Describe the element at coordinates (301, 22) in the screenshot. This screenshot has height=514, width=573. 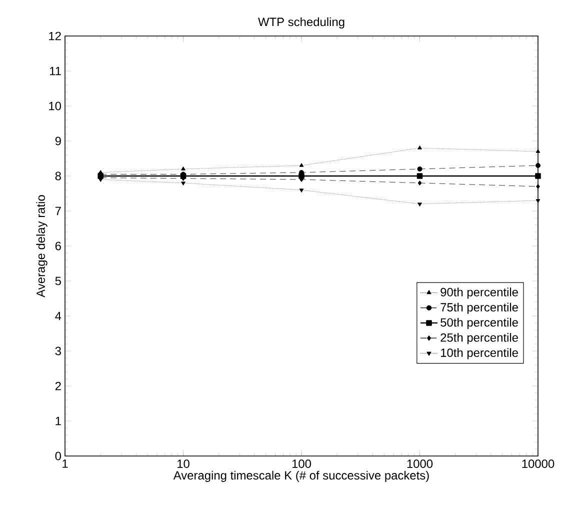
I see `chart-title: WTP scheduling` at that location.